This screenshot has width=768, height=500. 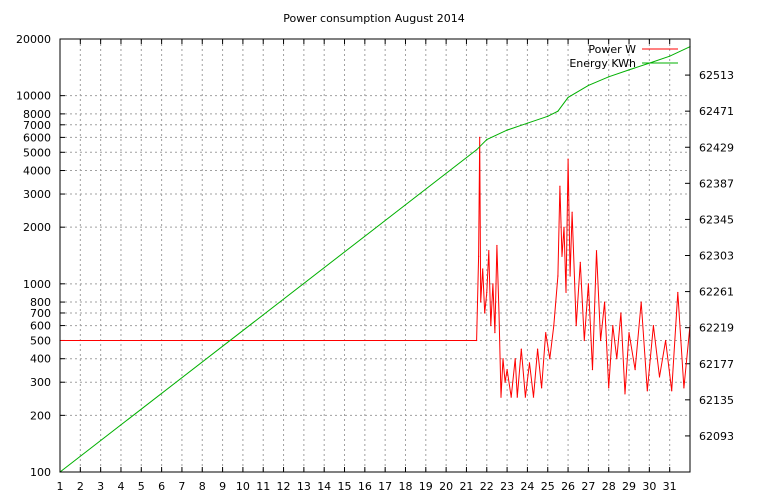 I want to click on x-tick-label: 9, so click(x=222, y=486).